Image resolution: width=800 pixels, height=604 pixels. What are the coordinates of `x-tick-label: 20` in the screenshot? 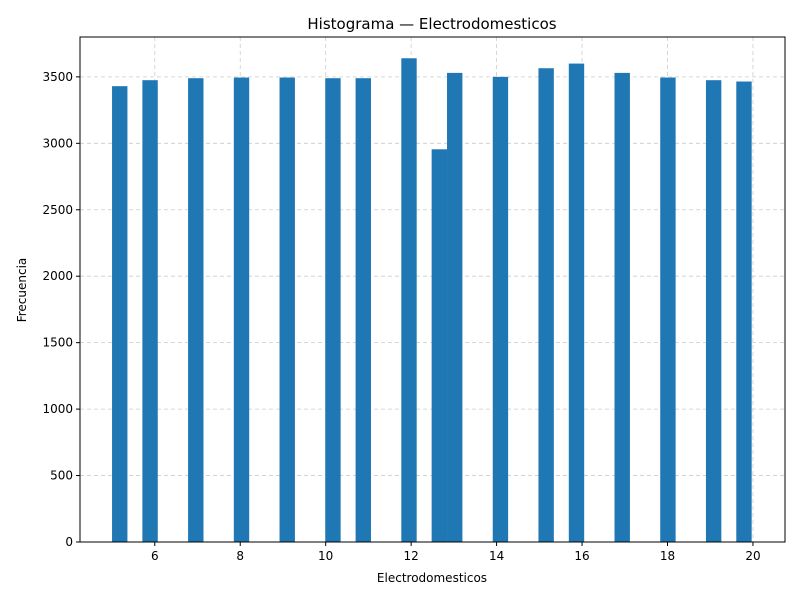 It's located at (752, 556).